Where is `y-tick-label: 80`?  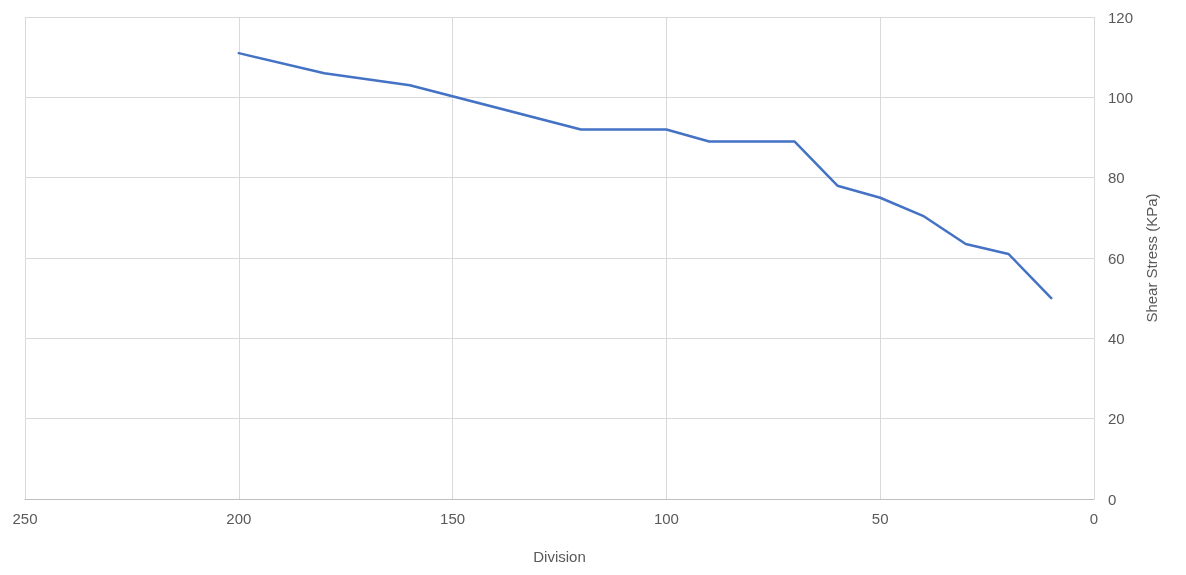 y-tick-label: 80 is located at coordinates (1116, 178).